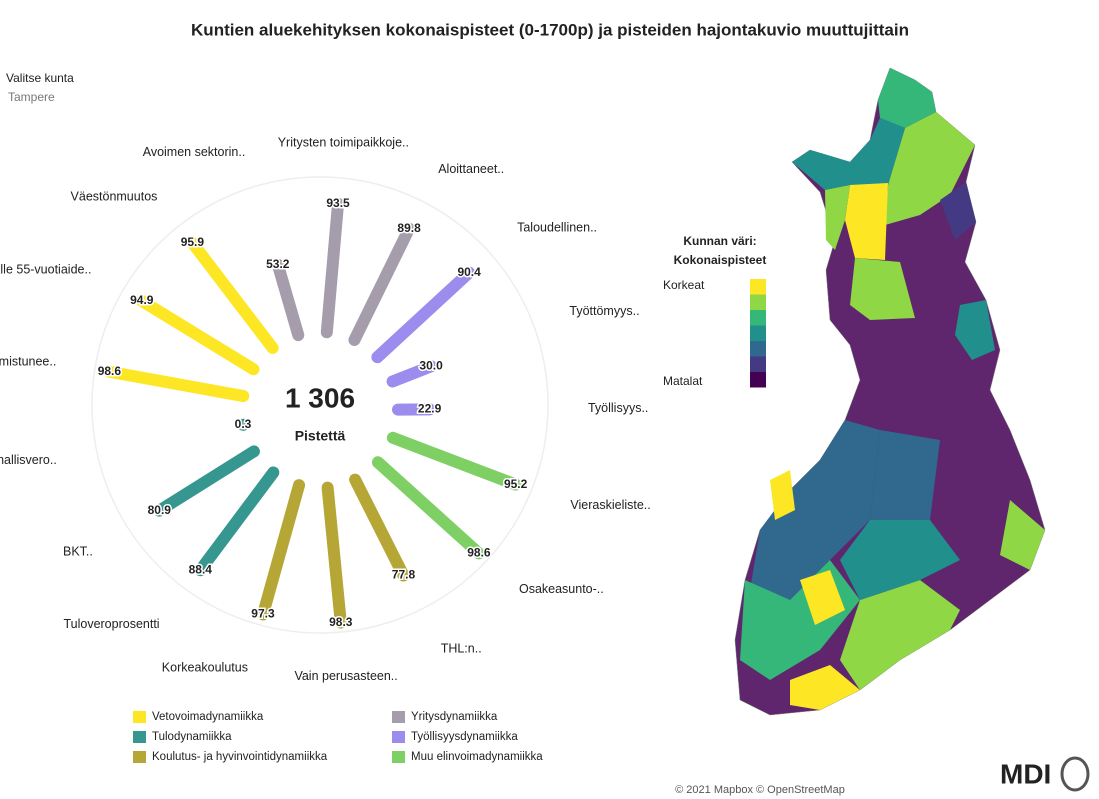 This screenshot has height=799, width=1099. What do you see at coordinates (471, 169) in the screenshot?
I see `category-label: Aloittaneet..` at bounding box center [471, 169].